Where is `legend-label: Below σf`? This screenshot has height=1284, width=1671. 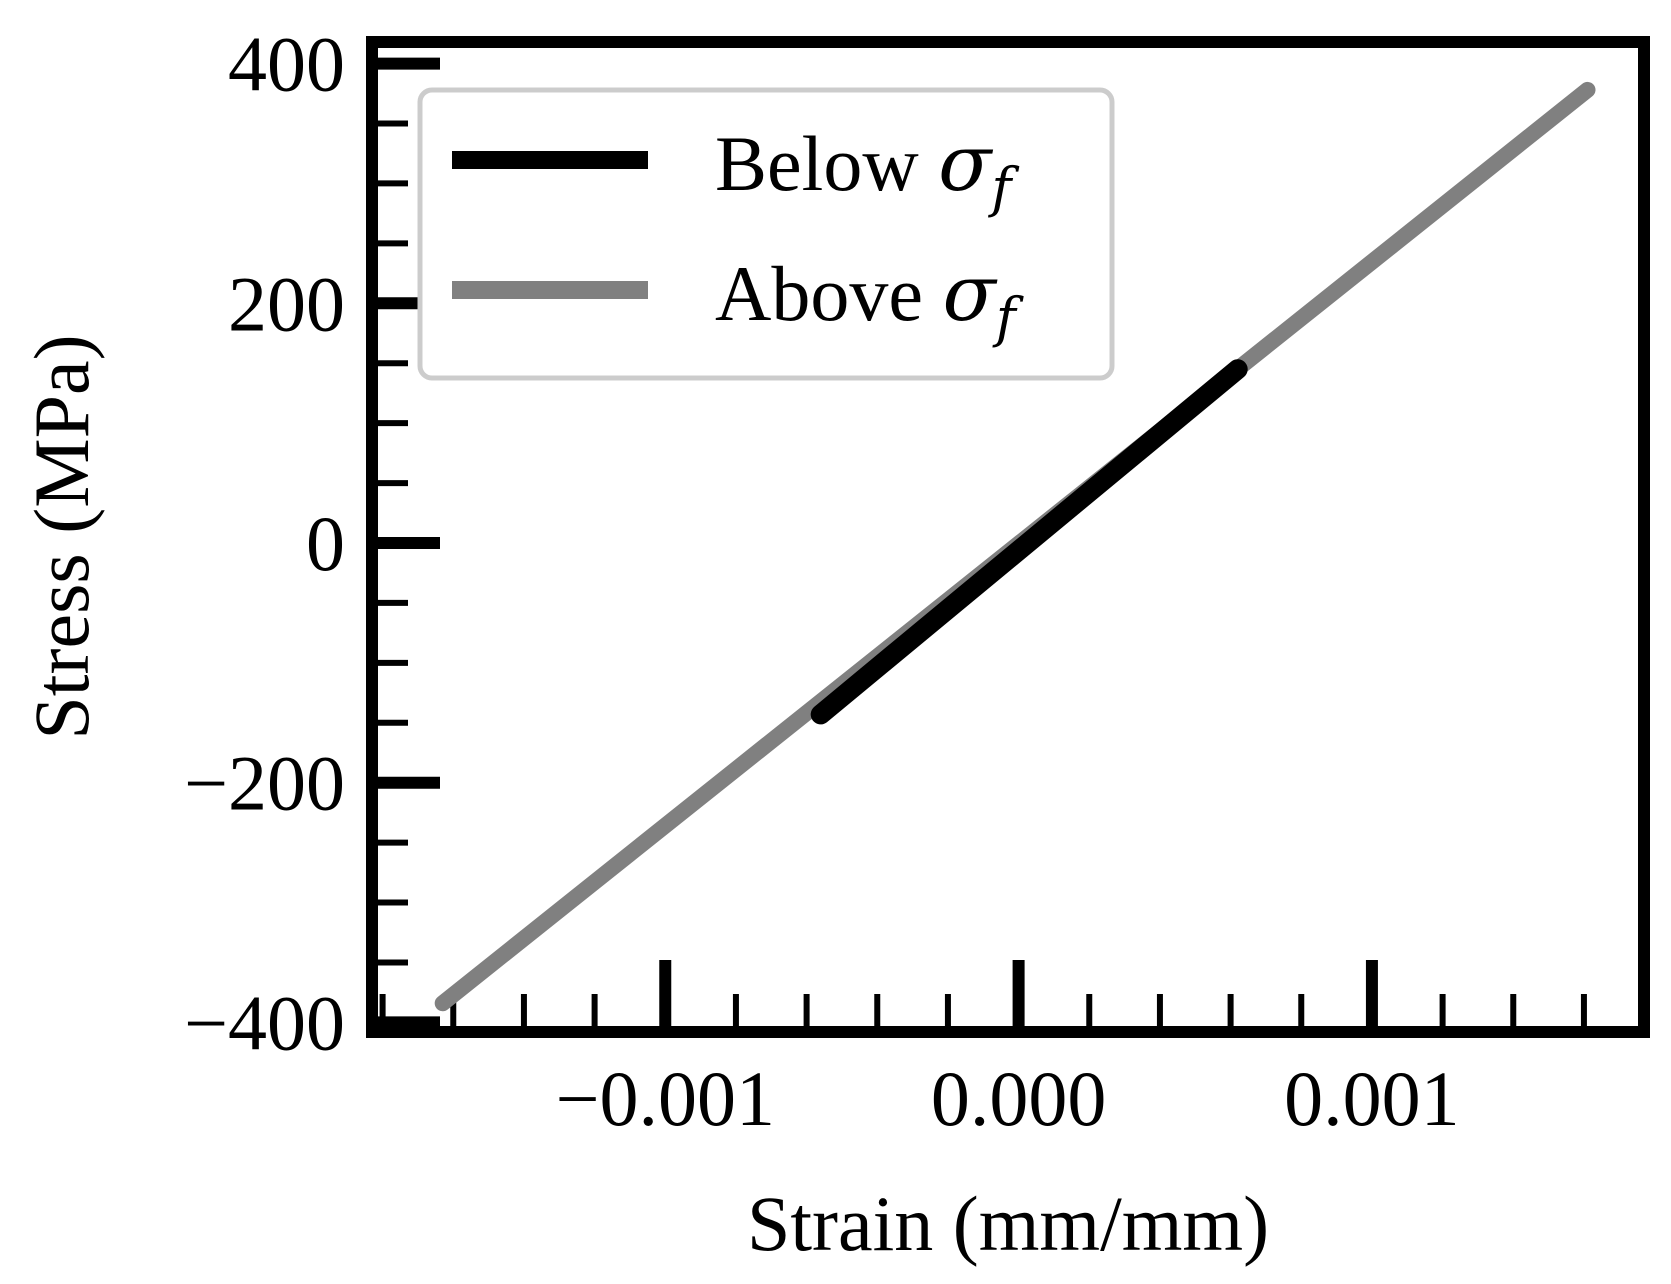 legend-label: Below σf is located at coordinates (867, 169).